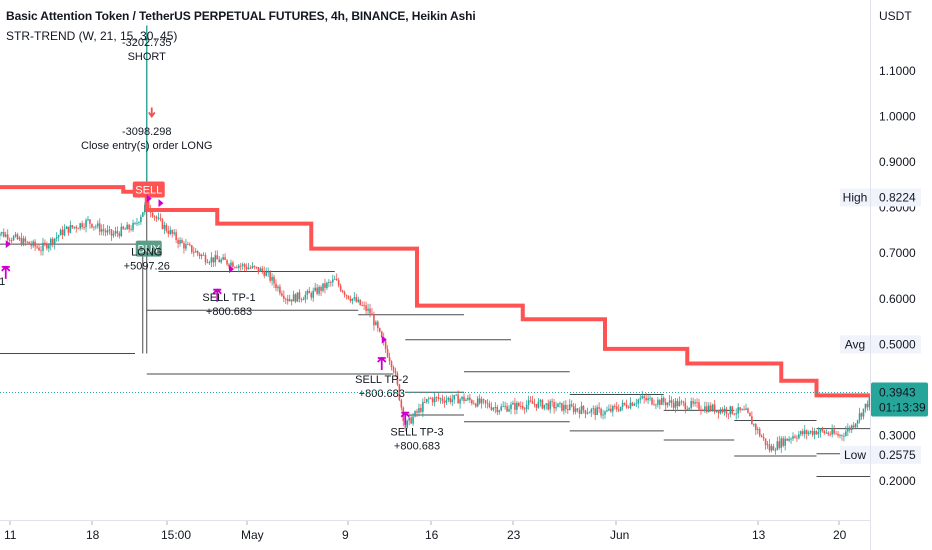 This screenshot has height=550, width=932. What do you see at coordinates (2, 282) in the screenshot?
I see `trade-annotation: ELL TP-1` at bounding box center [2, 282].